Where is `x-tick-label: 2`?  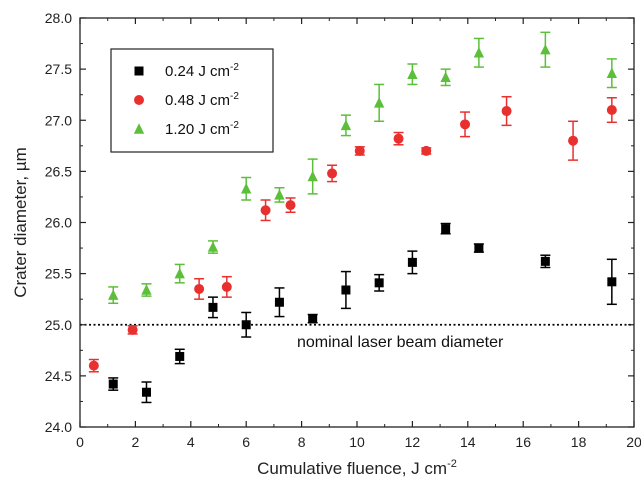 x-tick-label: 2 is located at coordinates (136, 442).